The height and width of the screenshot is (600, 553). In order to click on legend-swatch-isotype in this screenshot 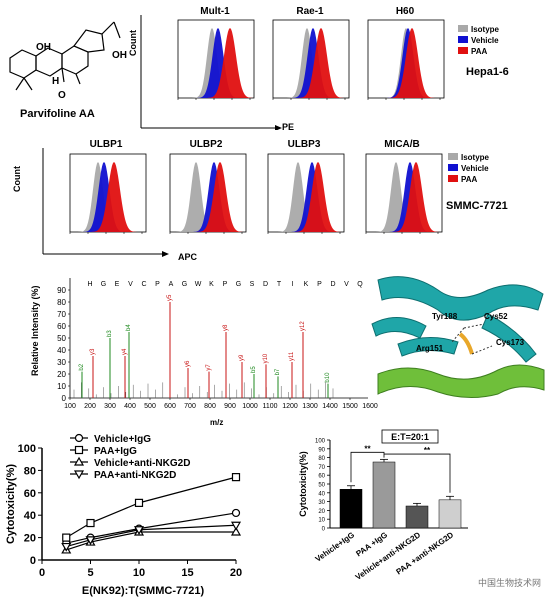, I will do `click(463, 28)`.